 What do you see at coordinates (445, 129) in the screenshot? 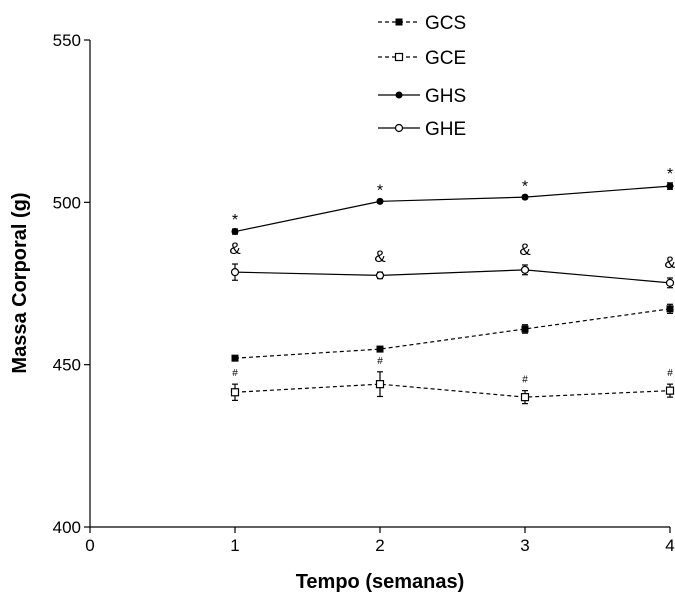
I see `legend-label: GHE` at bounding box center [445, 129].